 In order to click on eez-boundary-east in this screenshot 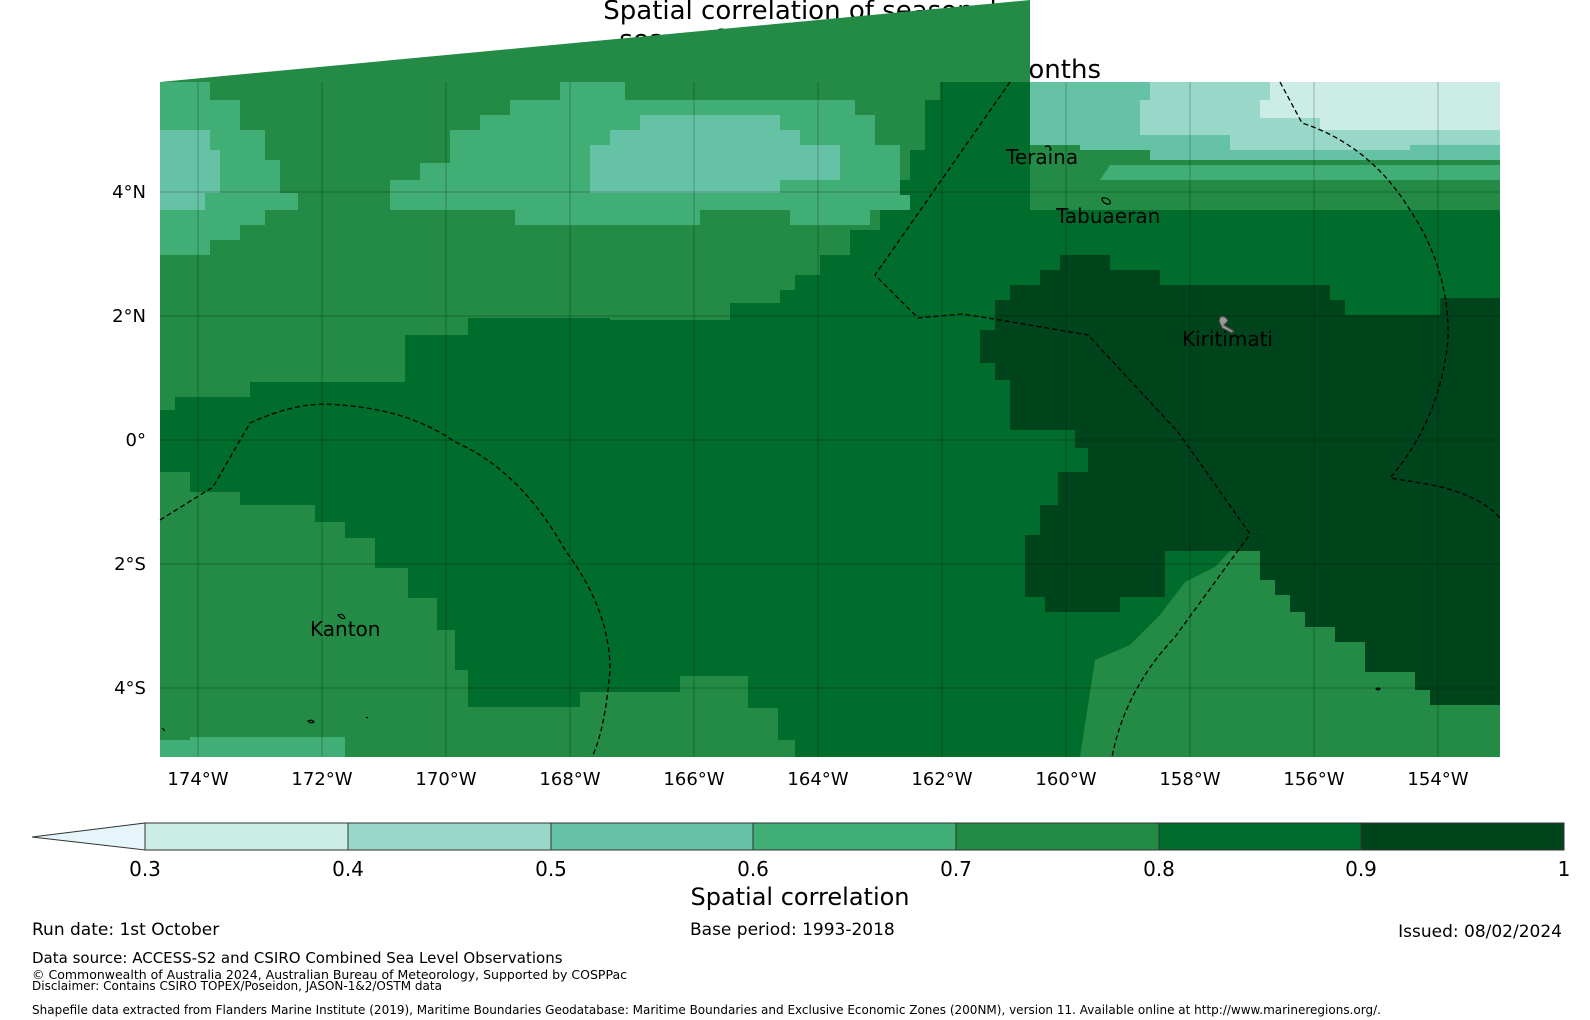, I will do `click(1390, 300)`.